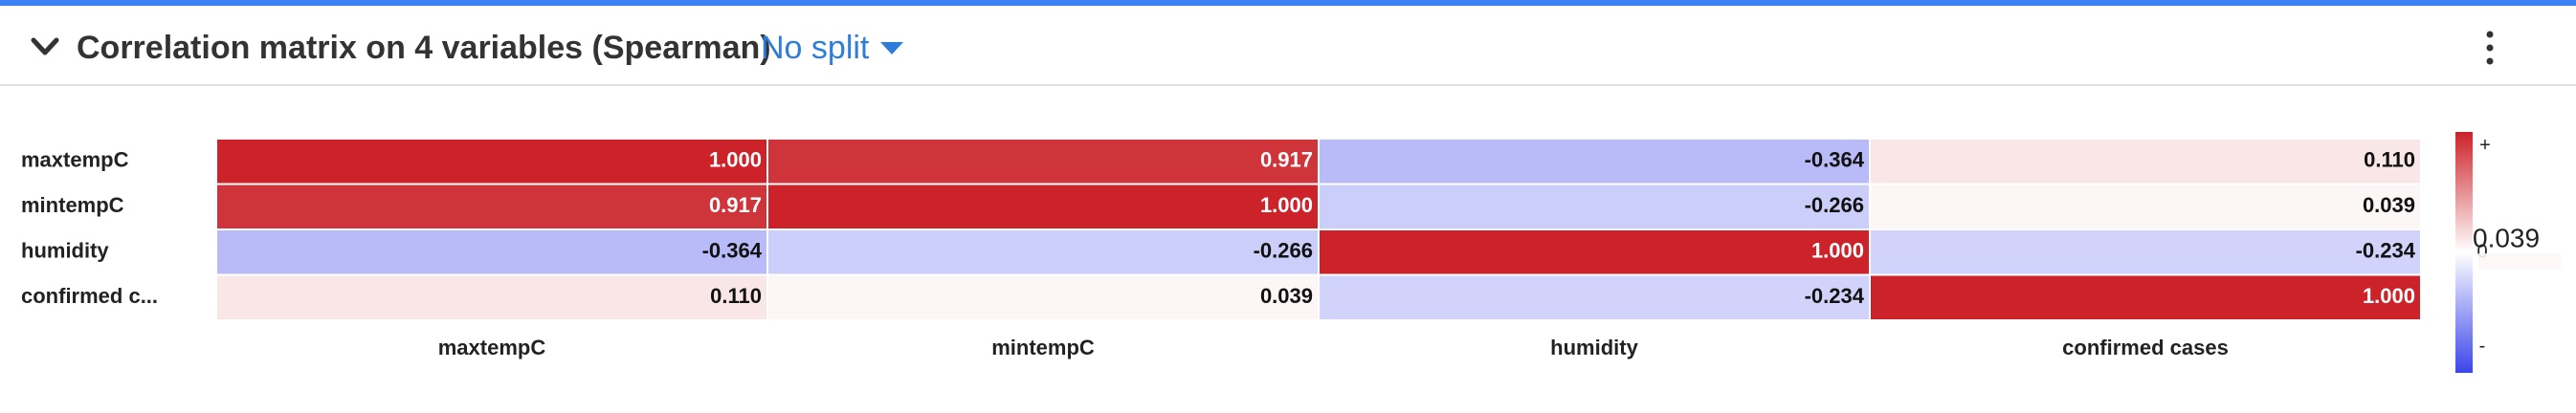  I want to click on column-label: mintempC, so click(1043, 347).